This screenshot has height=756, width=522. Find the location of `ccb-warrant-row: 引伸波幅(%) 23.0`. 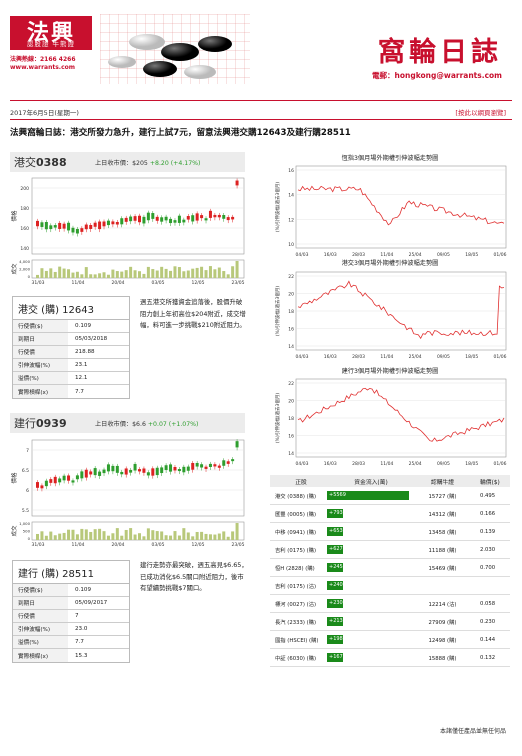

ccb-warrant-row: 引伸波幅(%) 23.0 is located at coordinates (71, 629).